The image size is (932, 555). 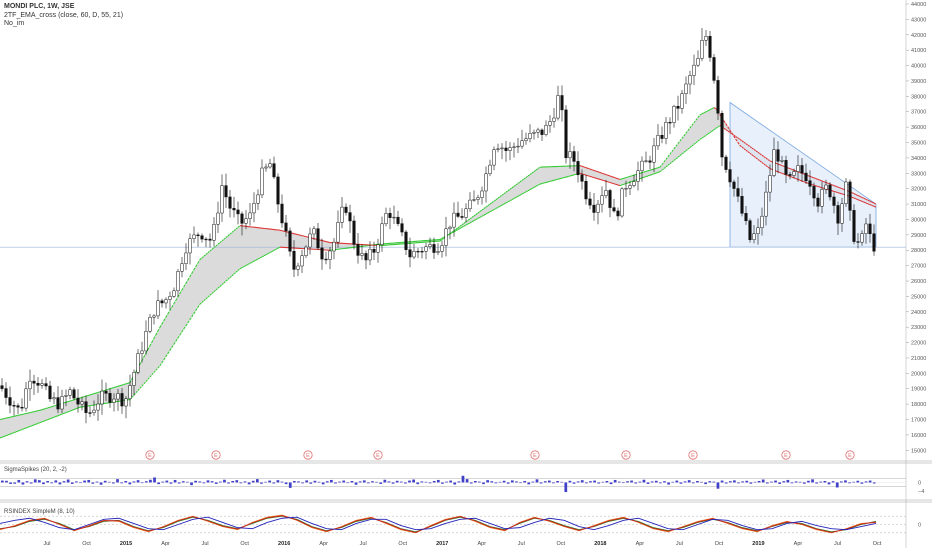 I want to click on price-tick-label: 24000, so click(x=918, y=313).